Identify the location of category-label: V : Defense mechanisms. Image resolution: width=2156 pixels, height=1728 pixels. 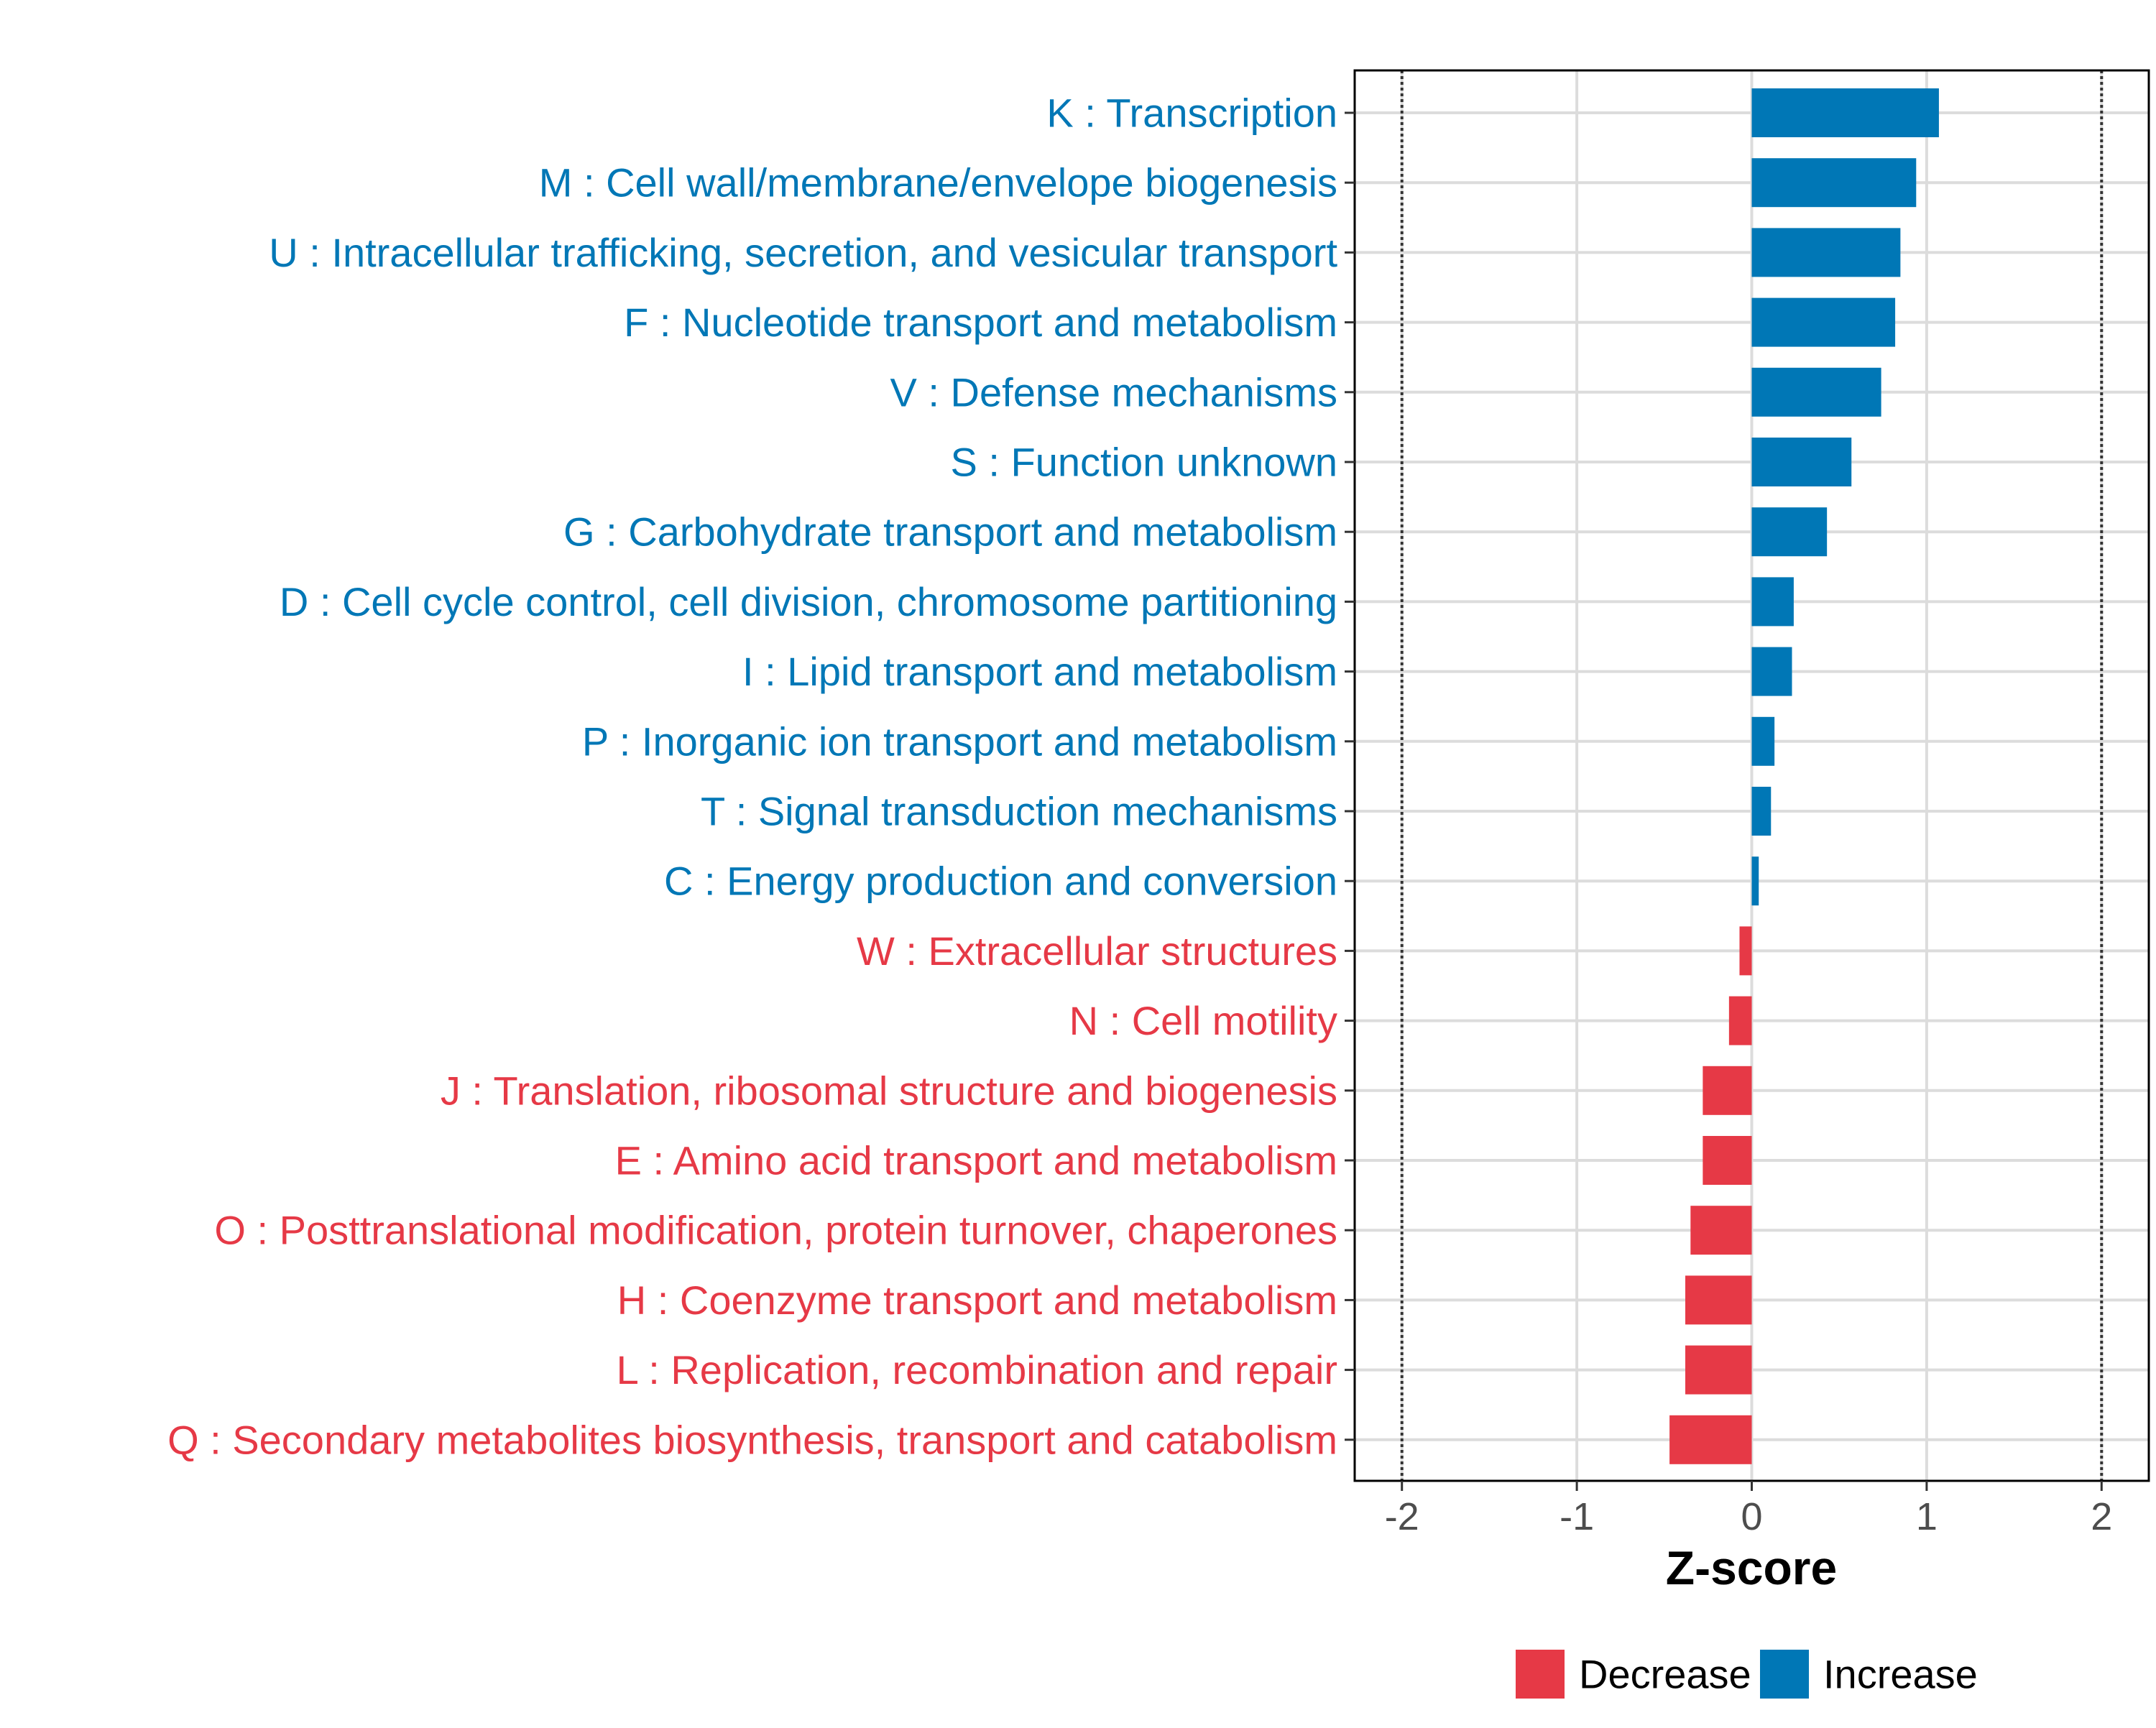
(1113, 392).